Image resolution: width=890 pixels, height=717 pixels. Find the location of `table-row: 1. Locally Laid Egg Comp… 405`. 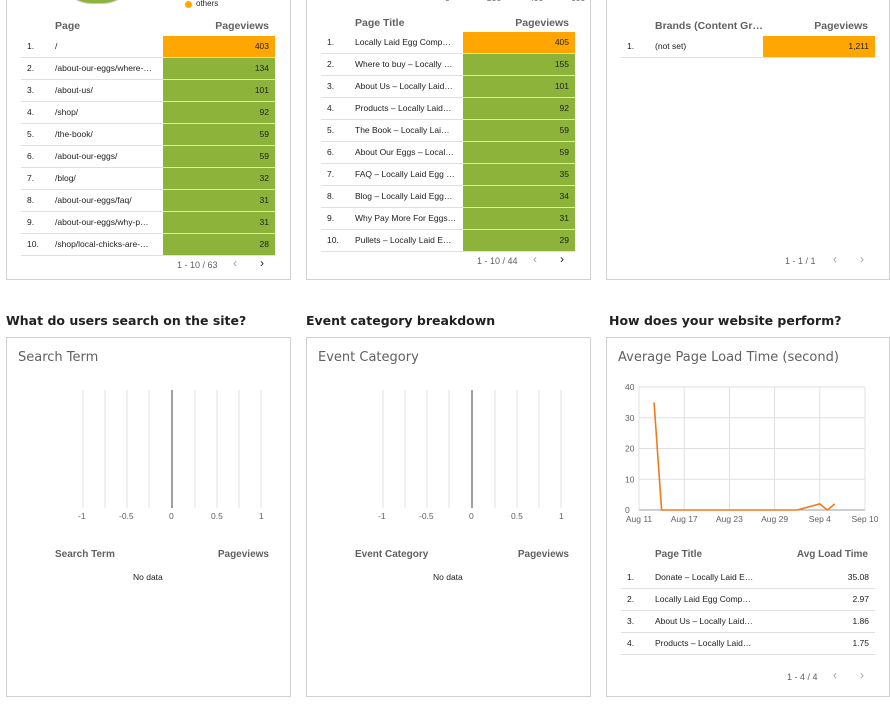

table-row: 1. Locally Laid Egg Comp… 405 is located at coordinates (448, 43).